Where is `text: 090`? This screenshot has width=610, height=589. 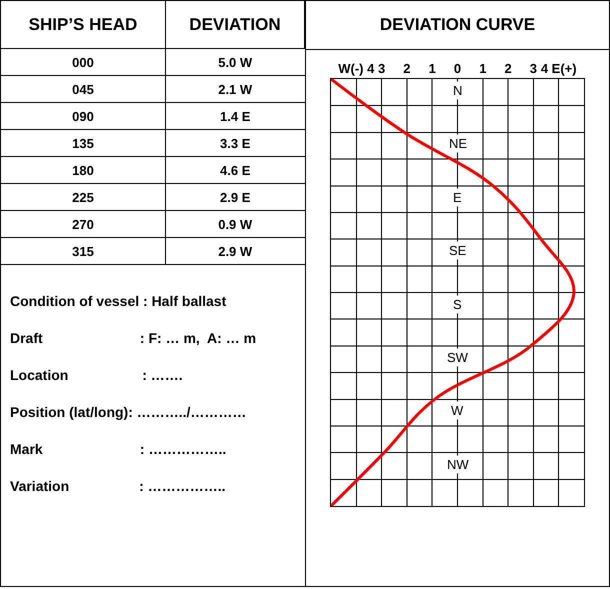
text: 090 is located at coordinates (83, 116).